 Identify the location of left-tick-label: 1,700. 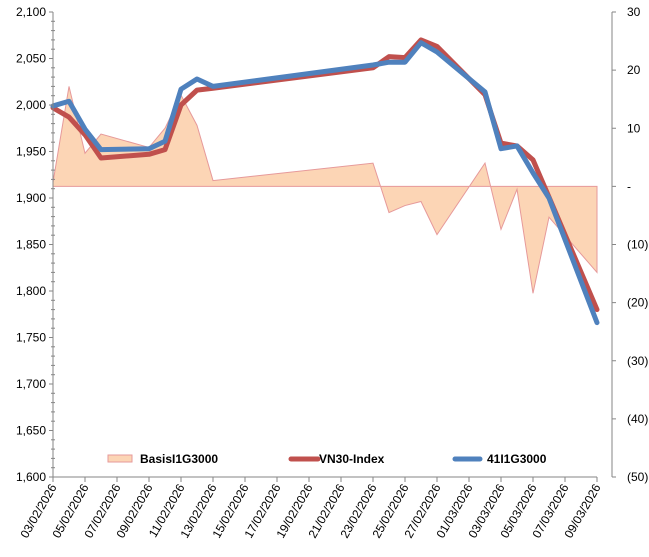
(31, 384).